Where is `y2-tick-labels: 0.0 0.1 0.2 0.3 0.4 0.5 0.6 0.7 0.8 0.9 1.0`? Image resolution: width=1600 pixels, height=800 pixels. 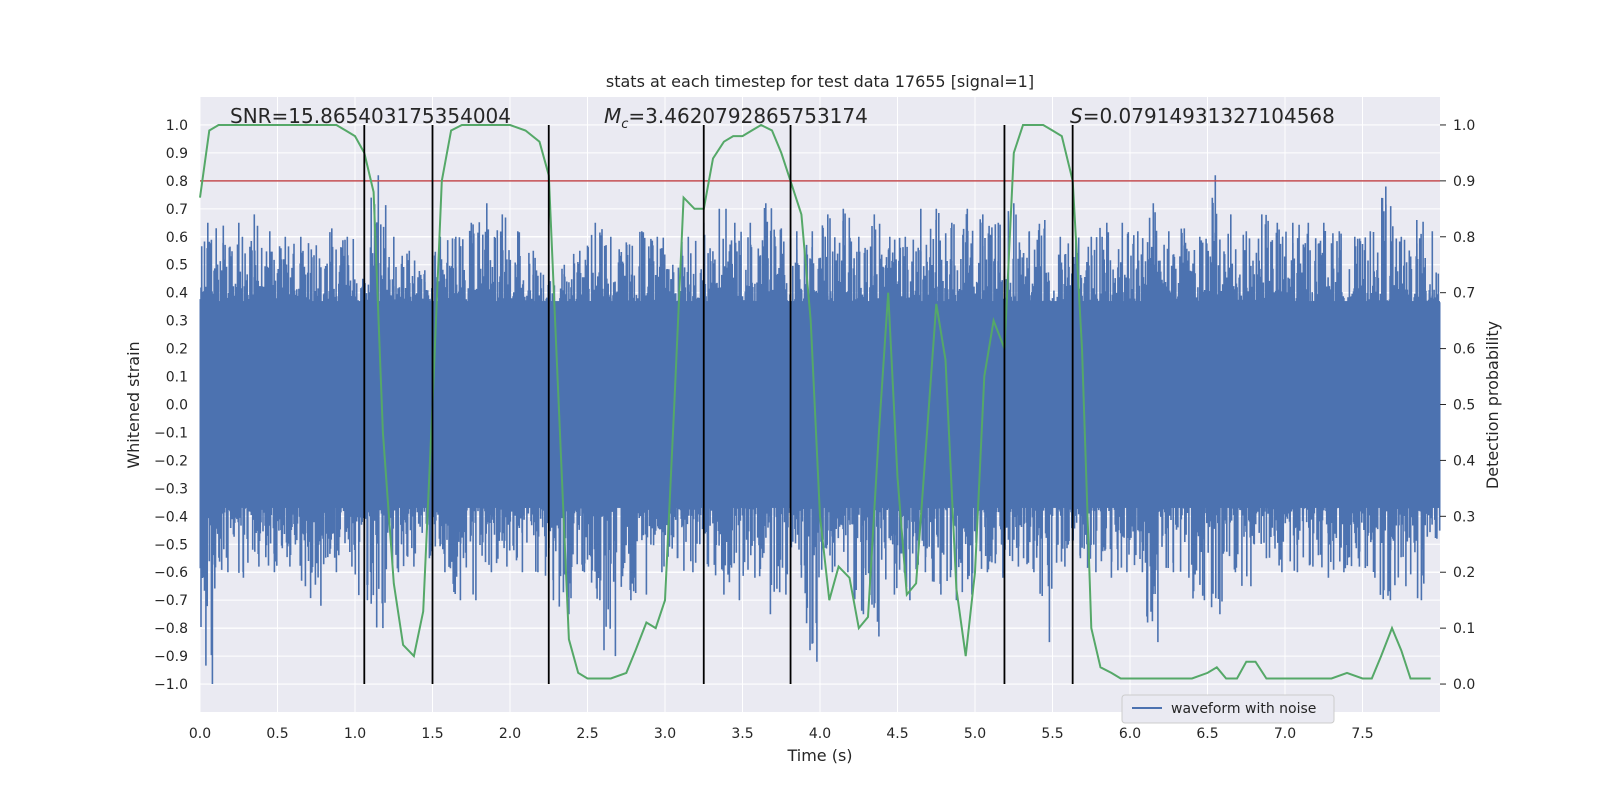
y2-tick-labels: 0.0 0.1 0.2 0.3 0.4 0.5 0.6 0.7 0.8 0.9 1.0 is located at coordinates (1457, 405).